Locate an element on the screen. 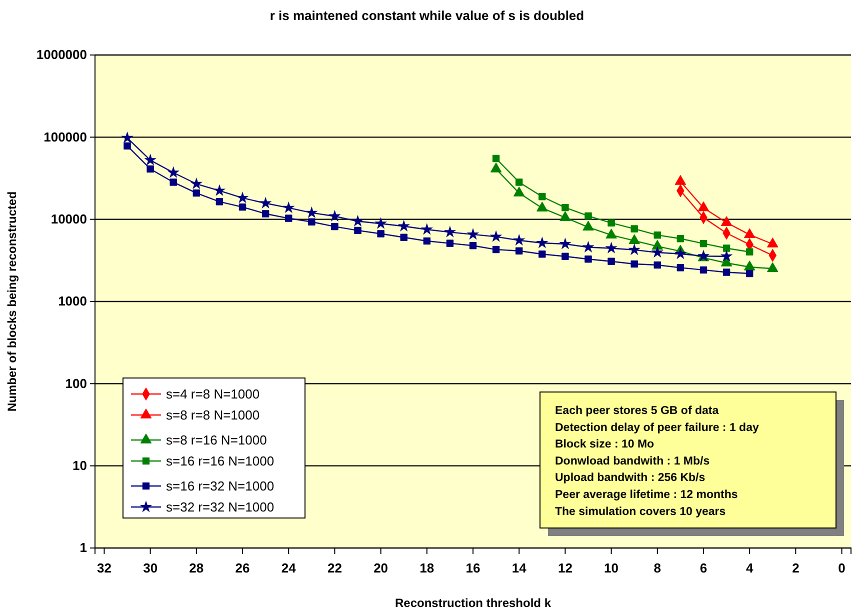 This screenshot has height=615, width=853. annotation: Detection delay of peer failure : 1 day is located at coordinates (657, 428).